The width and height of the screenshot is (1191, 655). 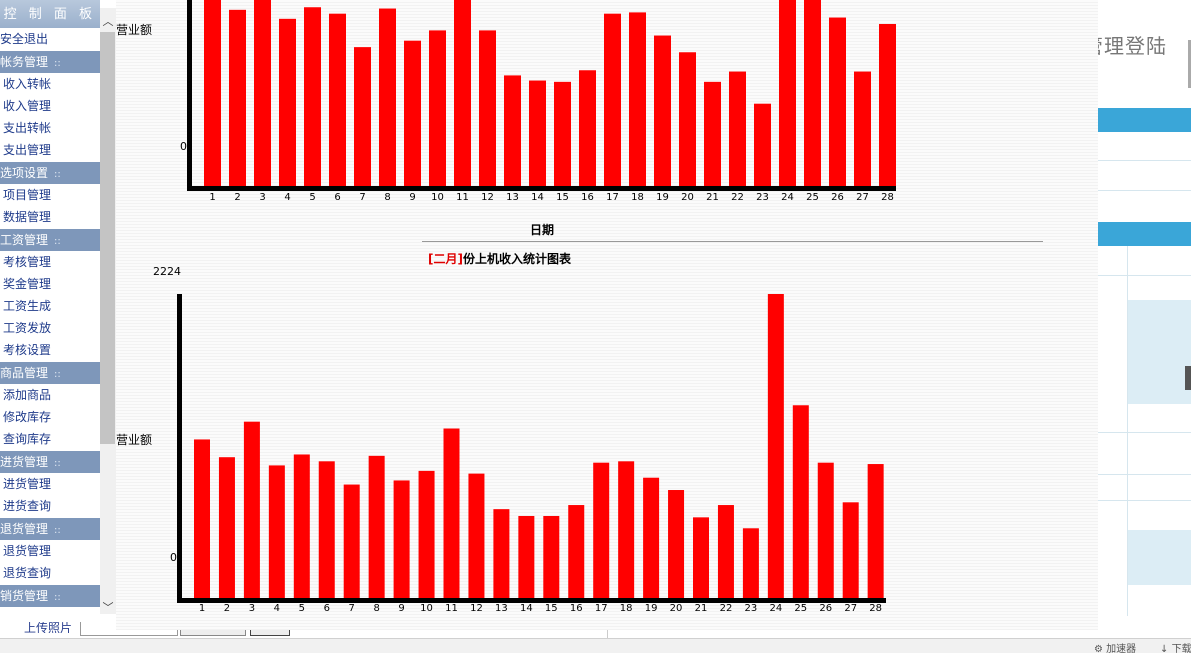 What do you see at coordinates (24, 173) in the screenshot?
I see `sidebar-group-label: 选项设置` at bounding box center [24, 173].